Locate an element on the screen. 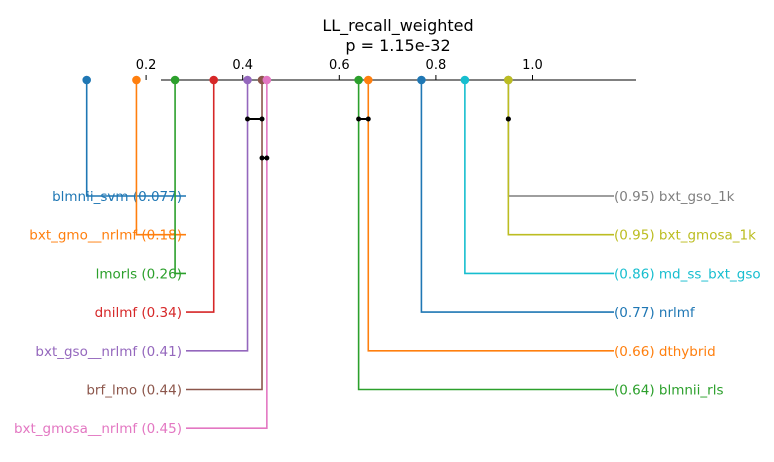  axis-tick-label: 0.2 is located at coordinates (146, 65).